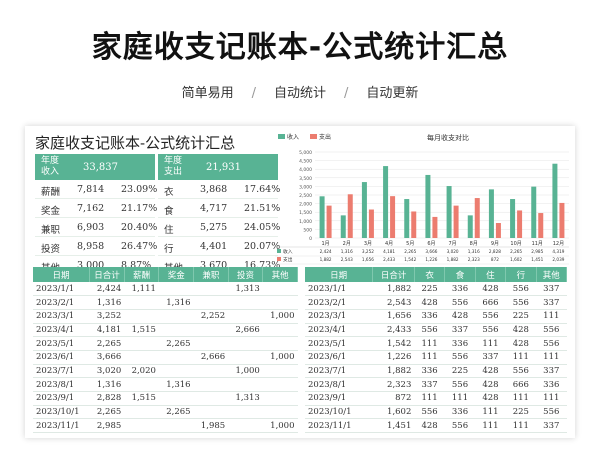  I want to click on income-table-cell: 2023/1/1, so click(61, 289).